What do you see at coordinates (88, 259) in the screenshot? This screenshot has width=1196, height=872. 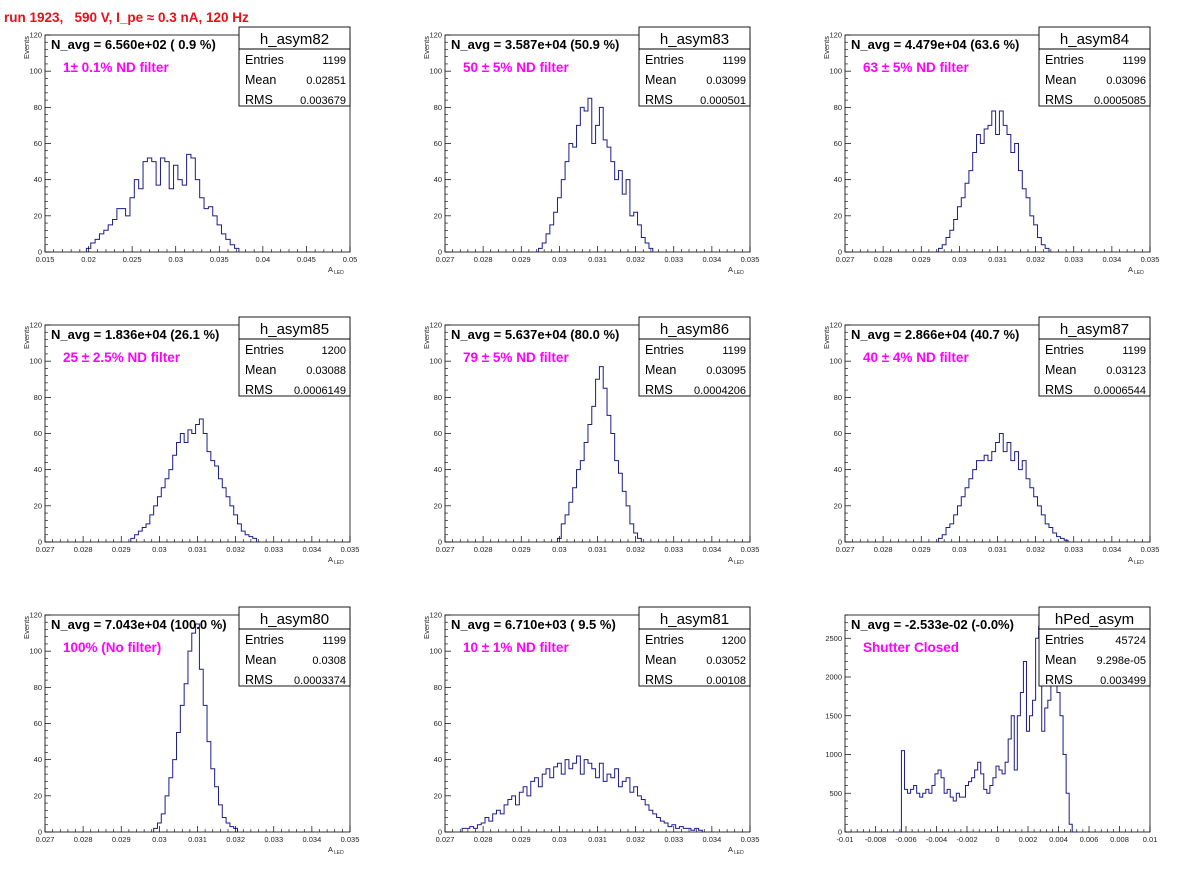 I see `x-tick-label: 0.02` at bounding box center [88, 259].